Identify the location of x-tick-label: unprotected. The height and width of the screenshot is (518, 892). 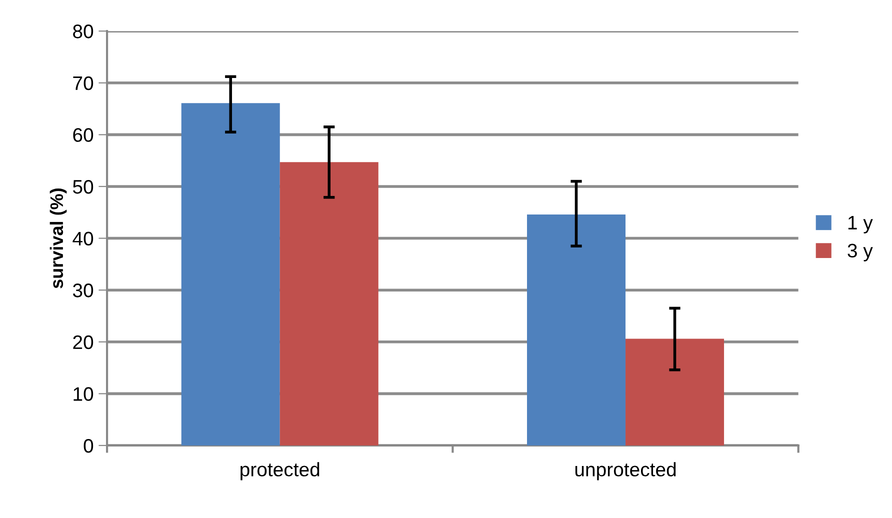
(625, 471).